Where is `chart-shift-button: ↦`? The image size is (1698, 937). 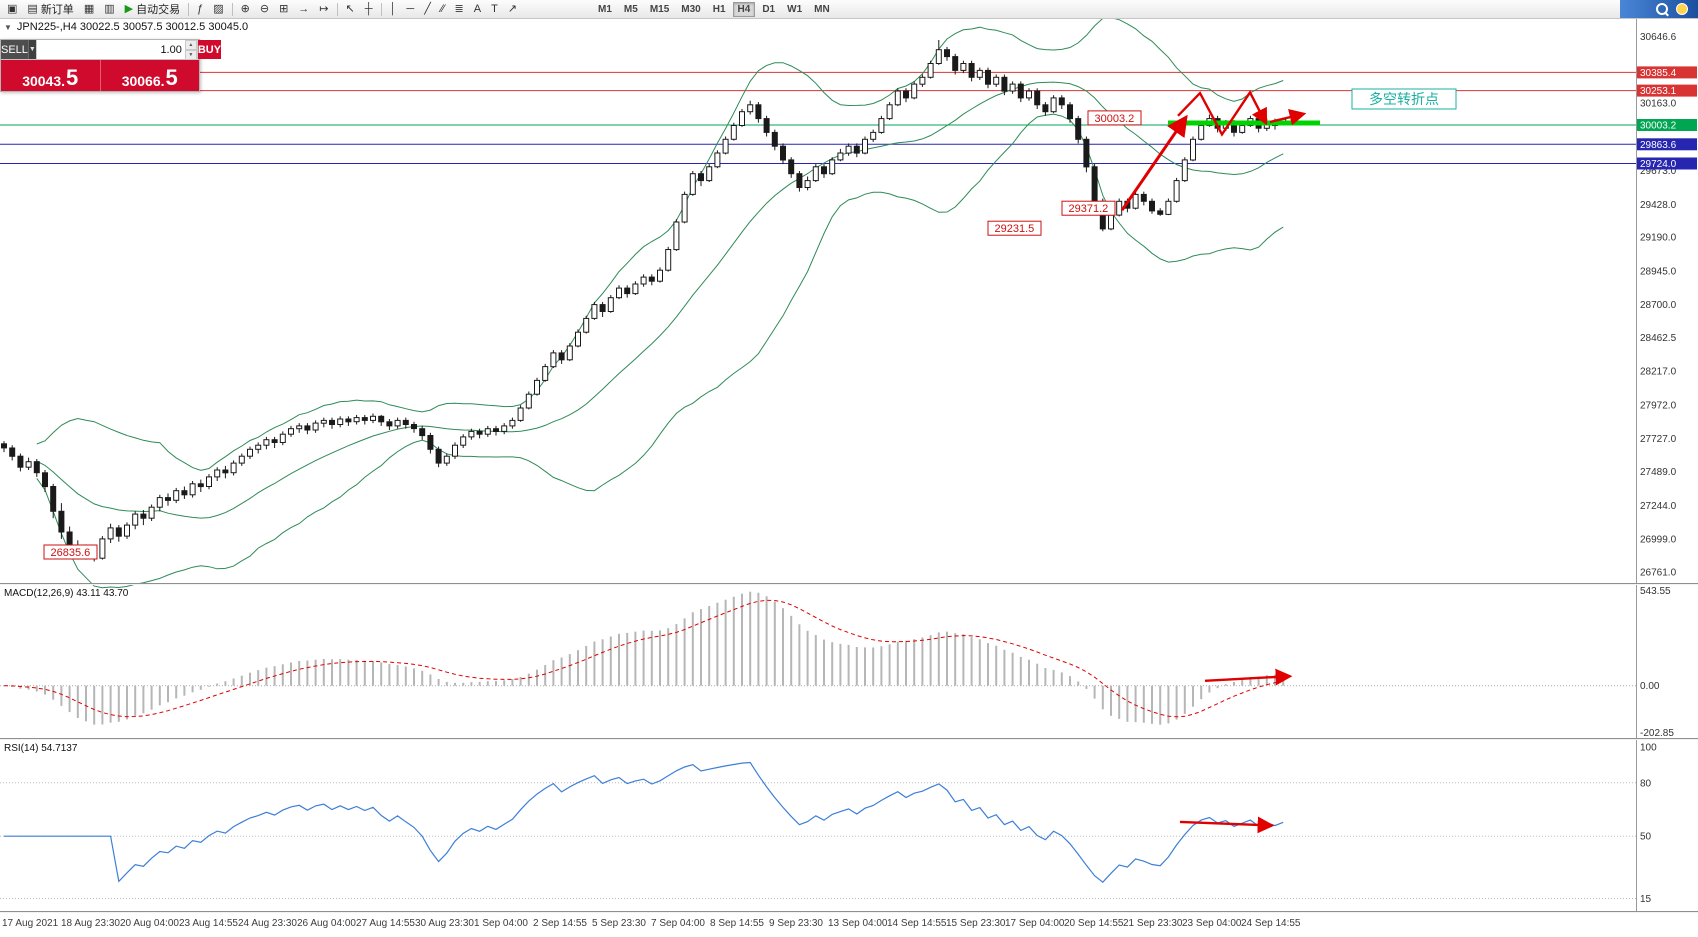 chart-shift-button: ↦ is located at coordinates (323, 9).